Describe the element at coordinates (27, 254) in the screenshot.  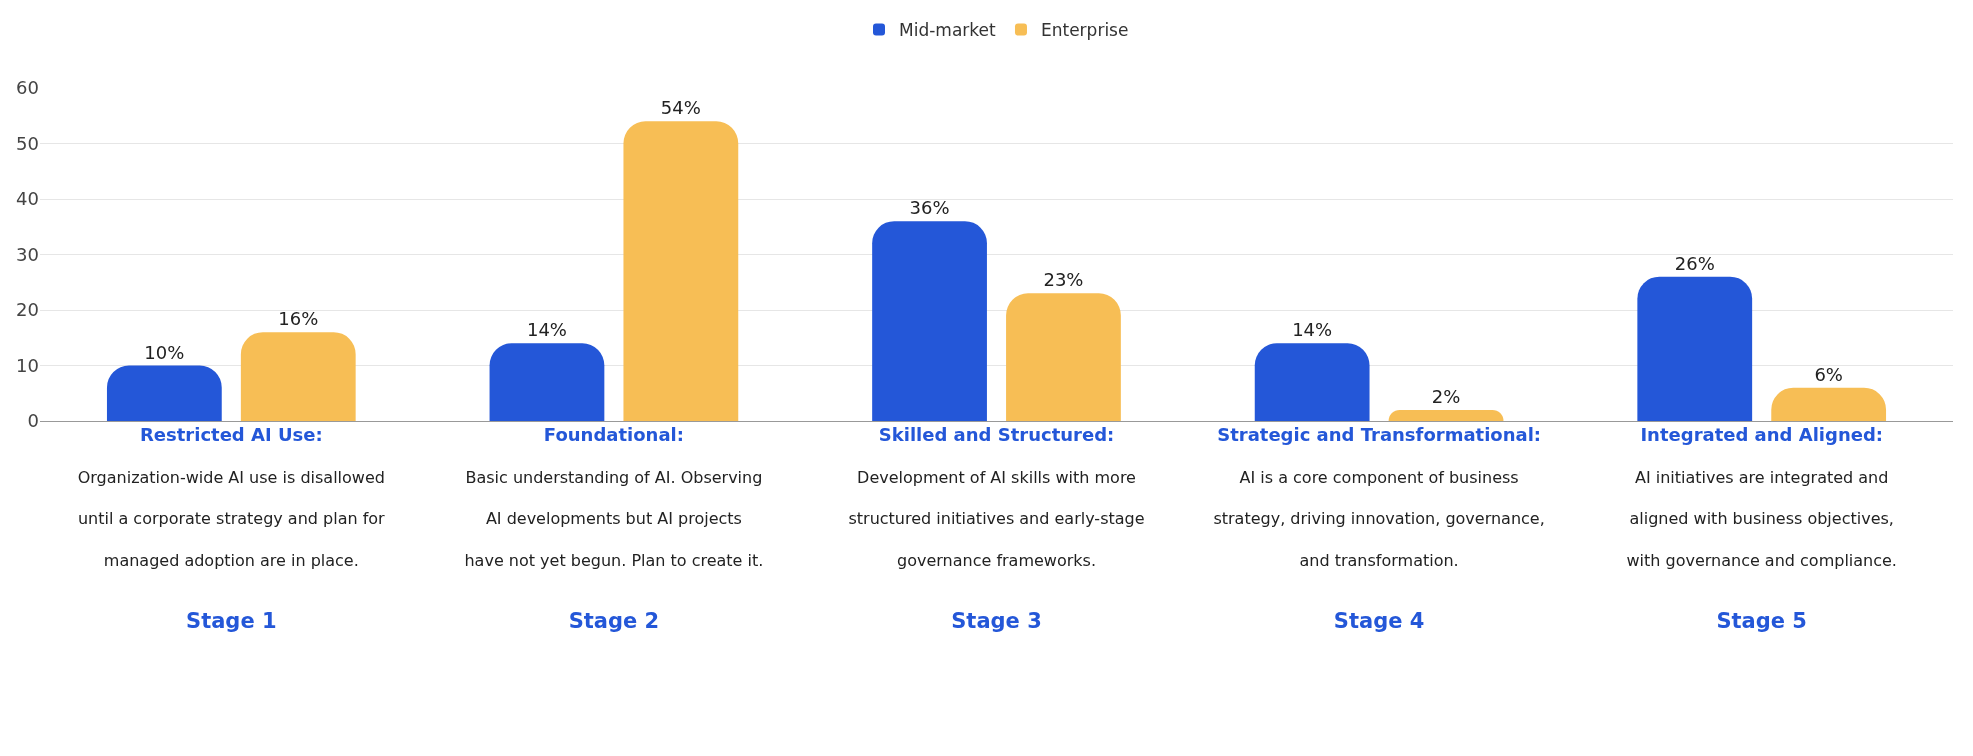
I see `y-tick-label: 30` at that location.